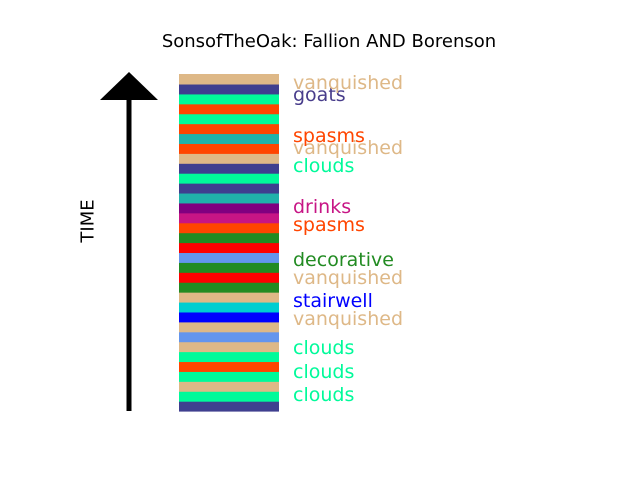  Describe the element at coordinates (129, 241) in the screenshot. I see `time-arrow` at that location.